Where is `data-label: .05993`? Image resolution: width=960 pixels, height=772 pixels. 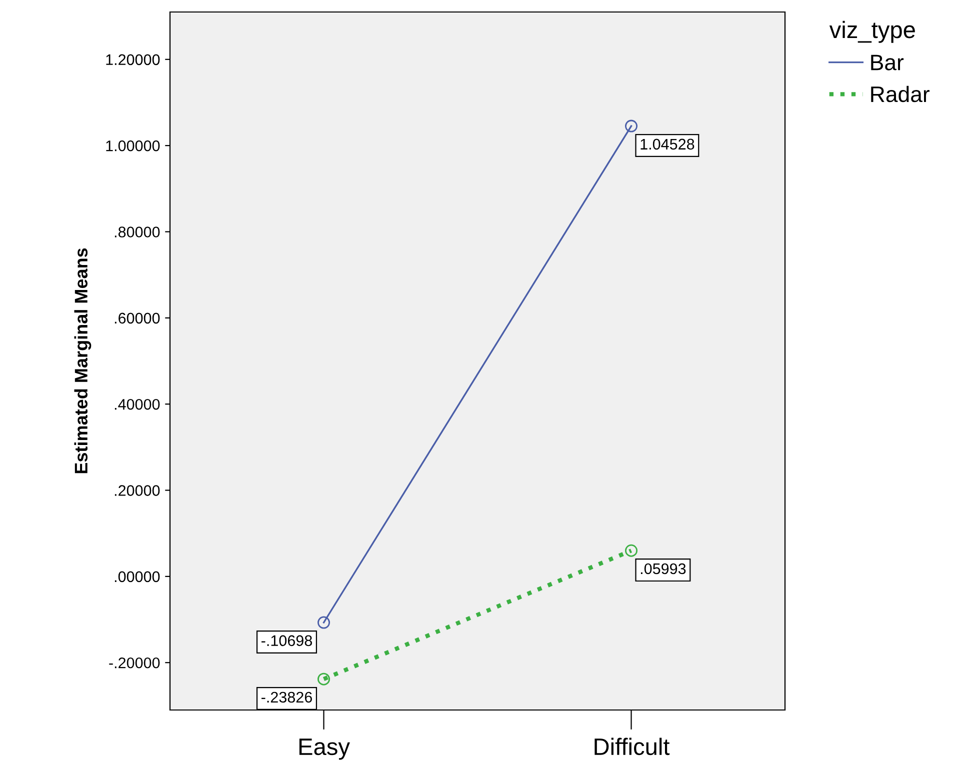
data-label: .05993 is located at coordinates (663, 568).